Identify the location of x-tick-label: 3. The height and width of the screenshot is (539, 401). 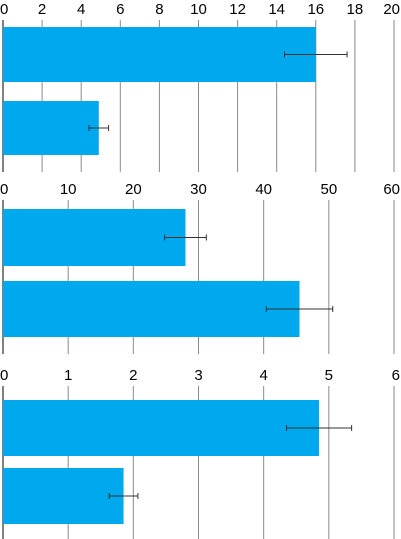
(198, 375).